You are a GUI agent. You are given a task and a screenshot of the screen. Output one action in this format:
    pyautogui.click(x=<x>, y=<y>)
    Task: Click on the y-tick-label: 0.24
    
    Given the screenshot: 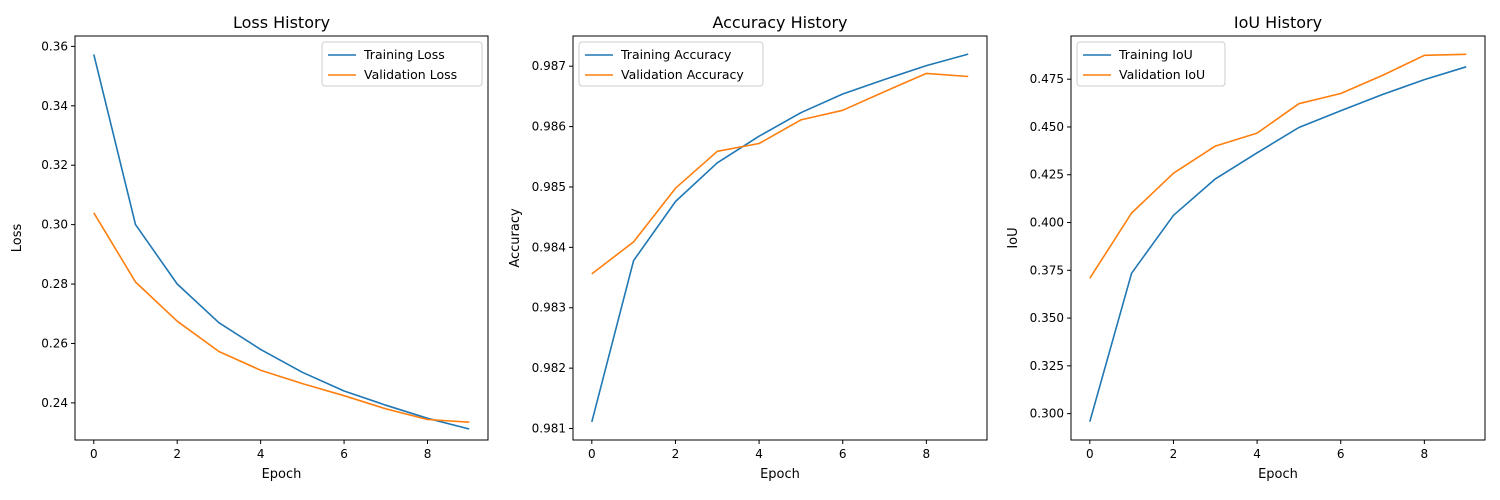 What is the action you would take?
    pyautogui.click(x=54, y=403)
    